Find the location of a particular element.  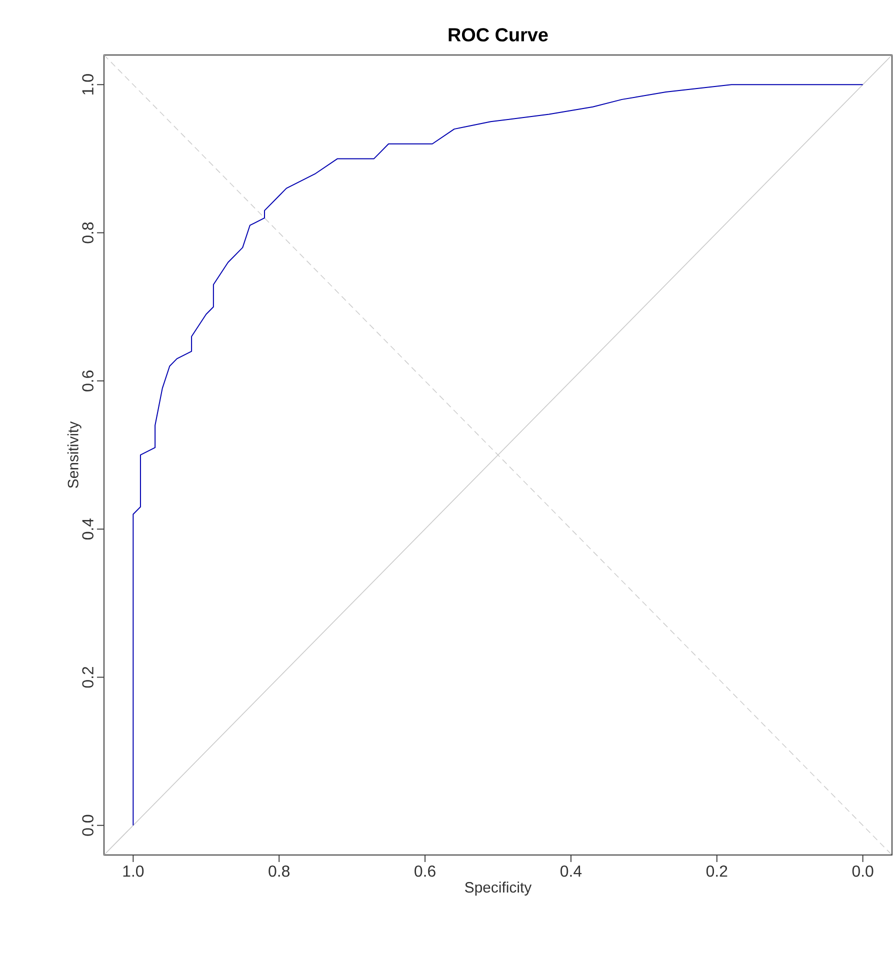

x-tick-label: 1.0 is located at coordinates (133, 871).